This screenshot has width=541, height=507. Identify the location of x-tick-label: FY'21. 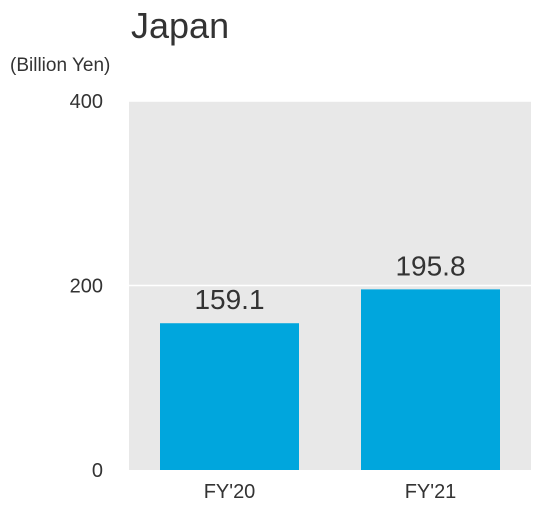
(431, 492).